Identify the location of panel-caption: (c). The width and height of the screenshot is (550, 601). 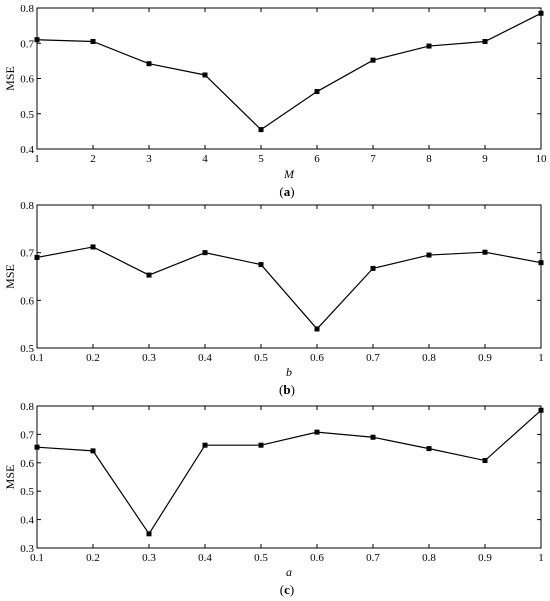
(287, 589).